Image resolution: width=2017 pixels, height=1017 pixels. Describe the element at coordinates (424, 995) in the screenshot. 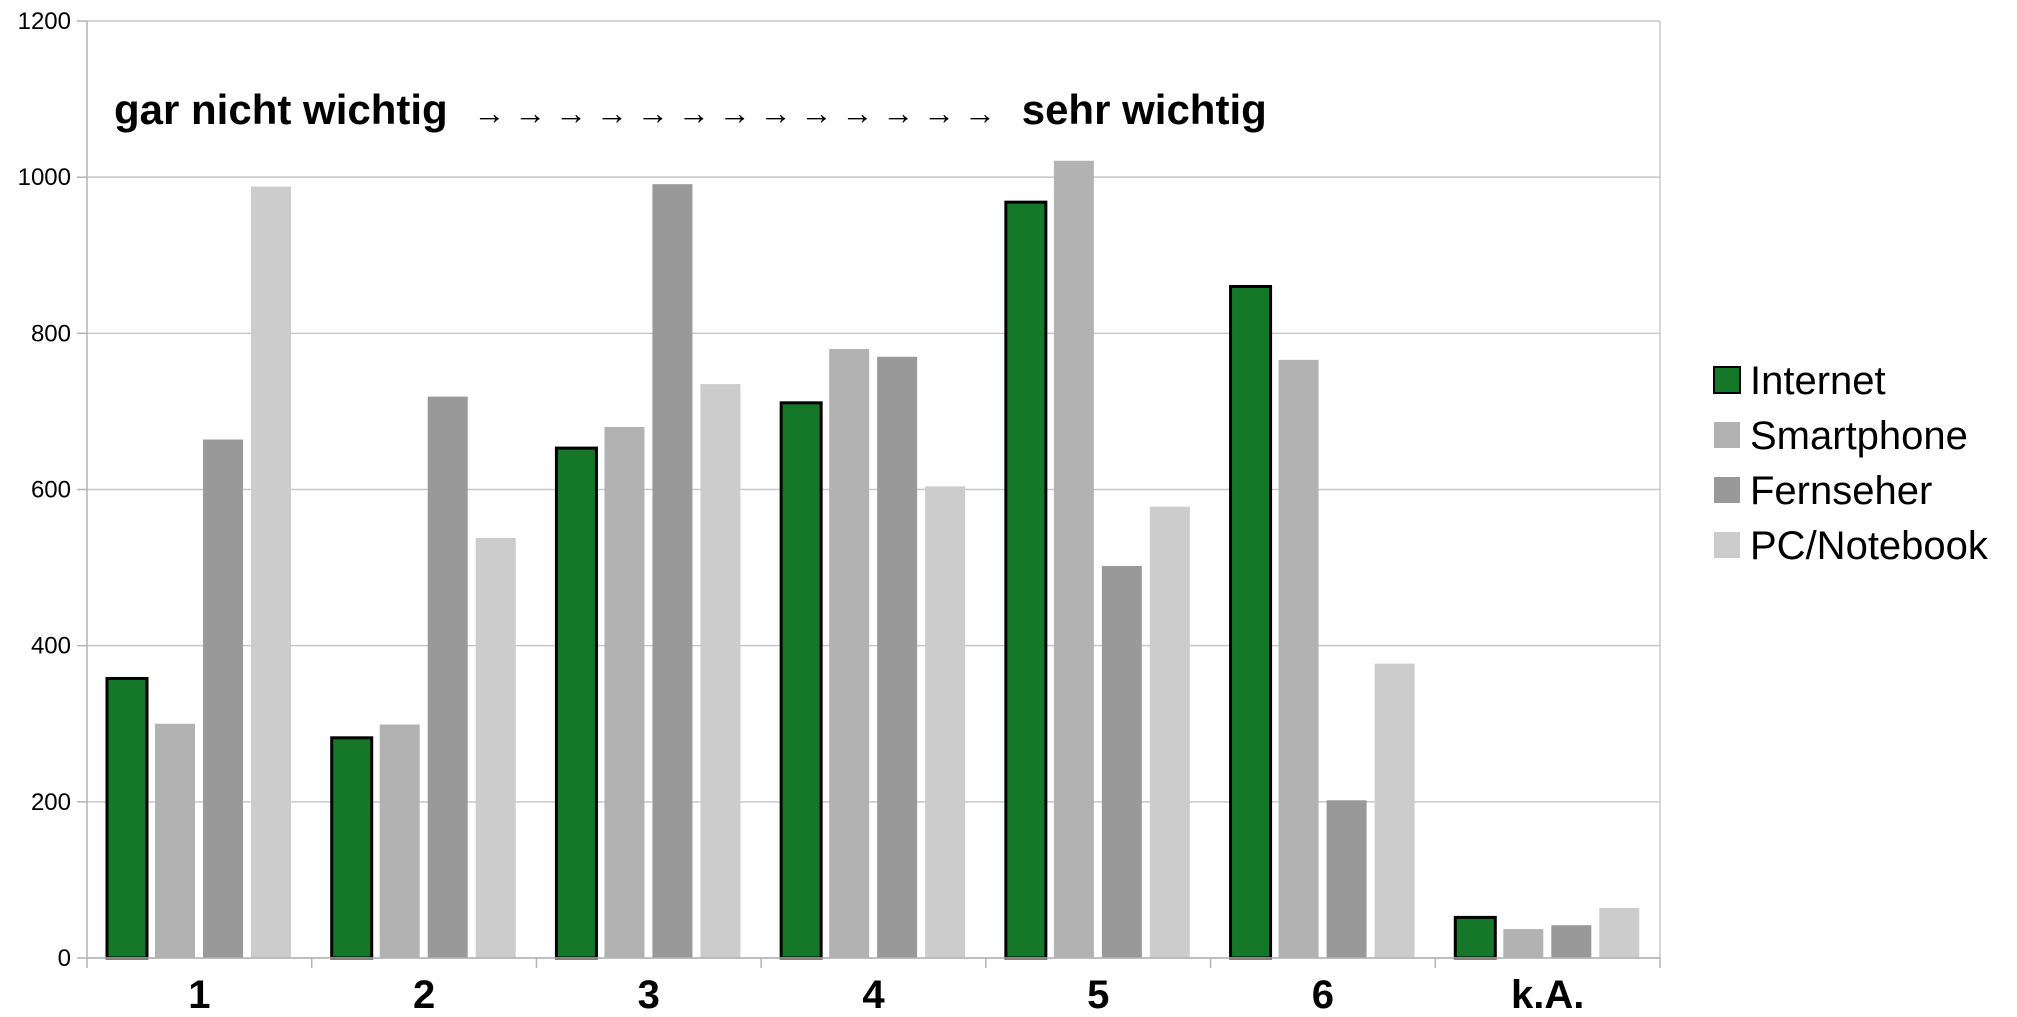

I see `x-tick-label: 2` at that location.